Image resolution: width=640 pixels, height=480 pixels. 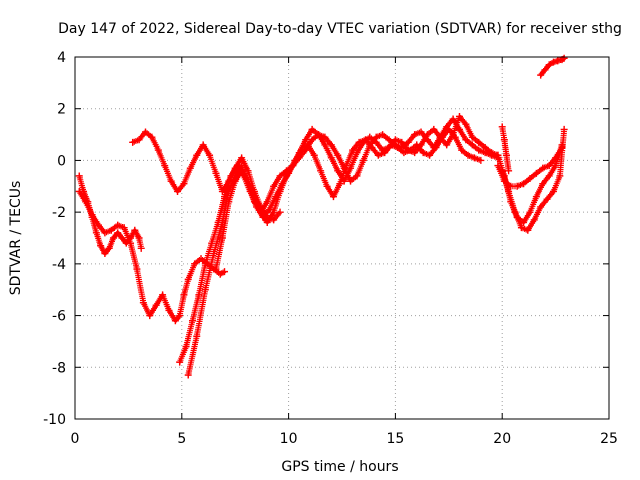 What do you see at coordinates (61, 58) in the screenshot?
I see `y-tick-label: 4` at bounding box center [61, 58].